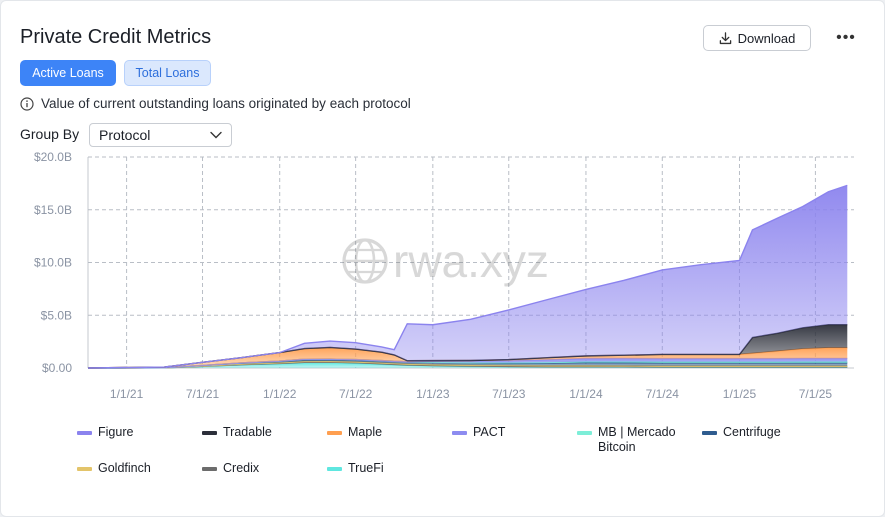  Describe the element at coordinates (167, 73) in the screenshot. I see `tab-total-loans: Total Loans` at that location.